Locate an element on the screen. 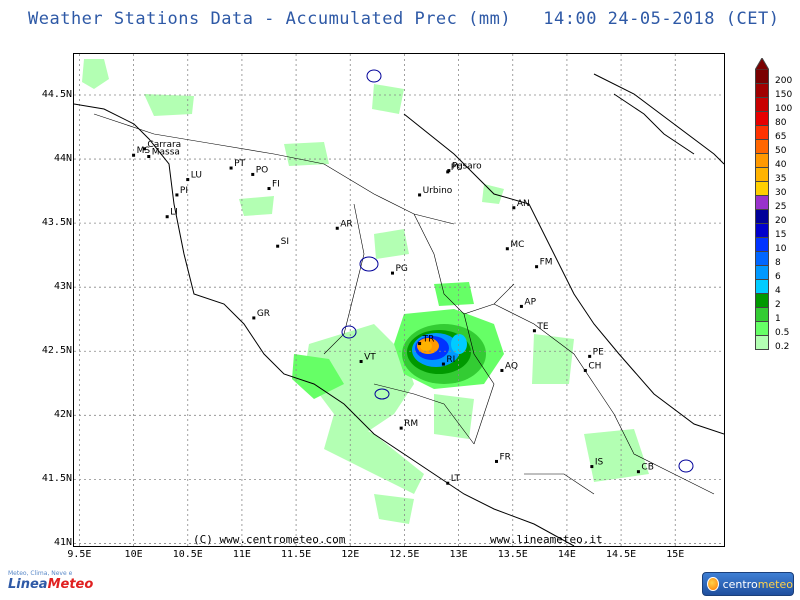 This screenshot has height=600, width=800. colorbar-label: 2 is located at coordinates (778, 305).